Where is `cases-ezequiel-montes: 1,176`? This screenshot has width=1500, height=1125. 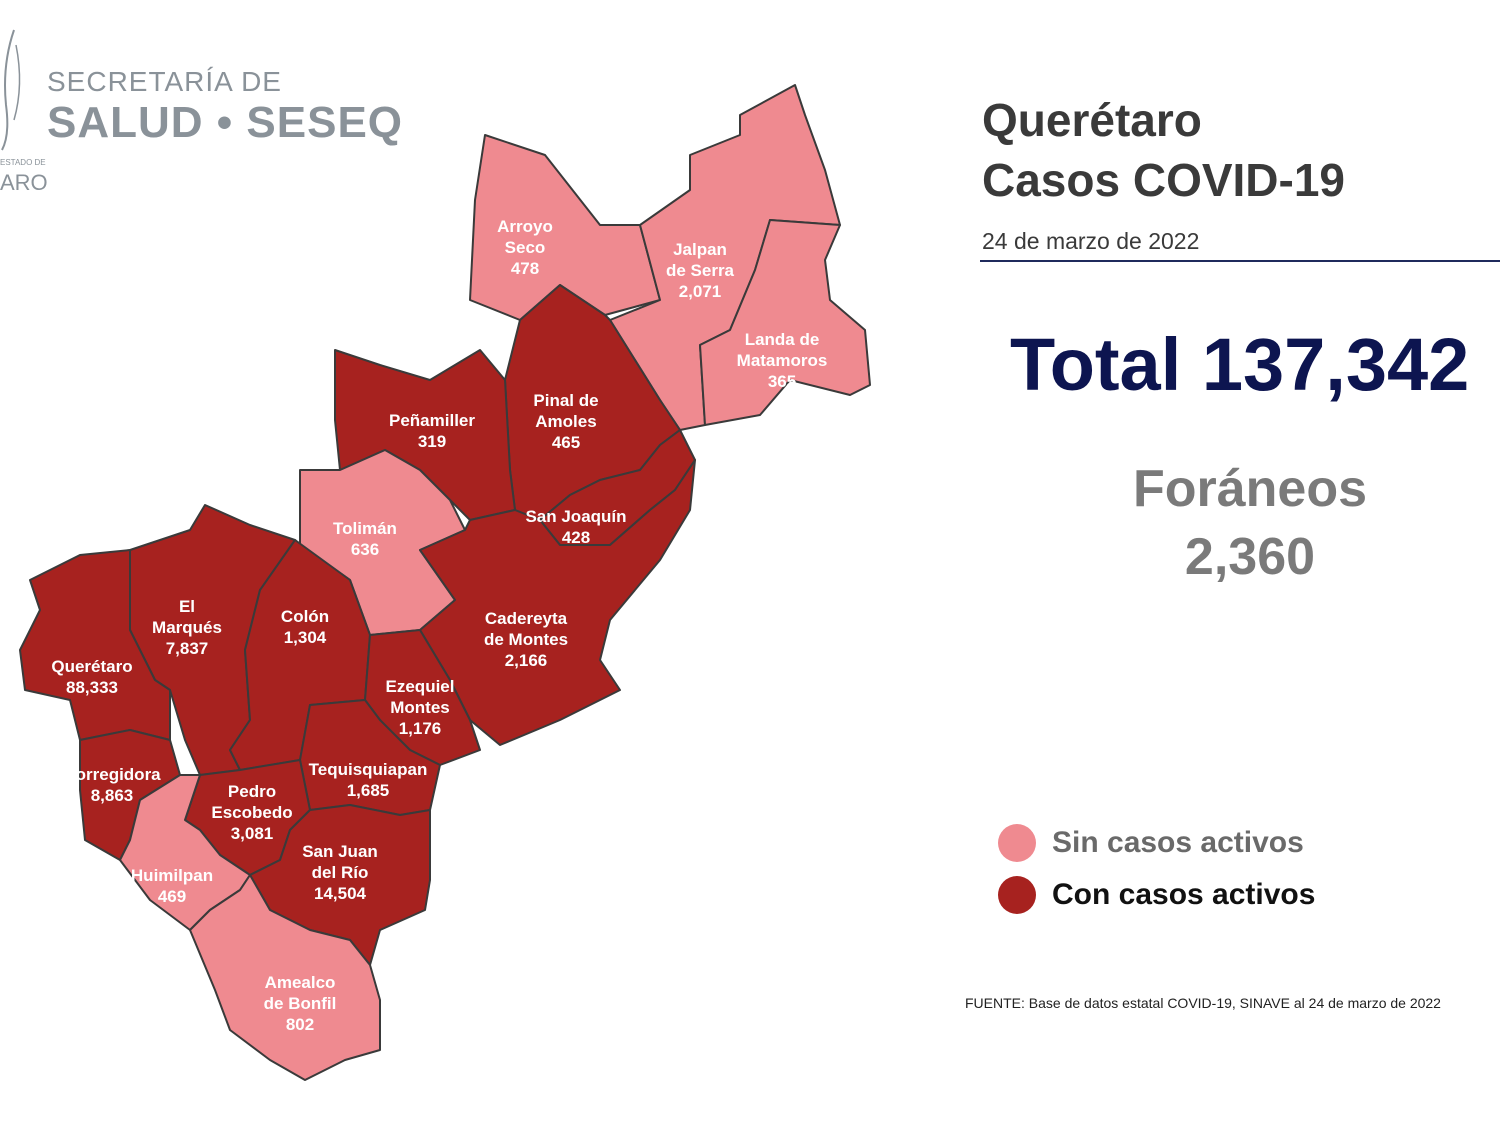
cases-ezequiel-montes: 1,176 is located at coordinates (420, 728).